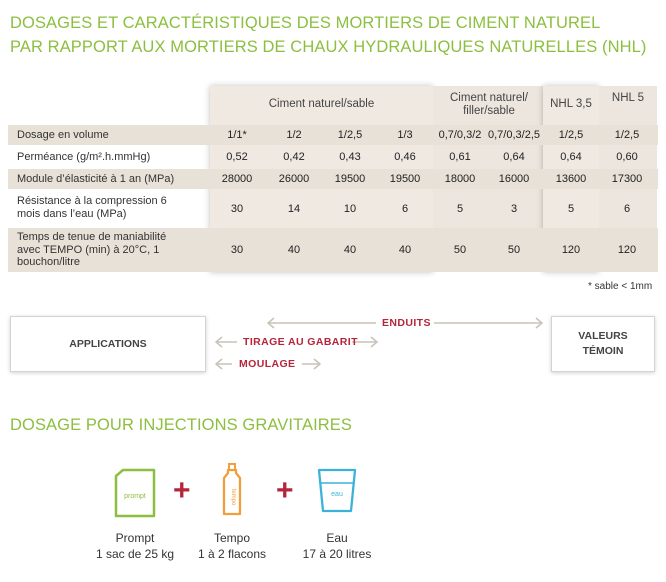 Image resolution: width=666 pixels, height=582 pixels. Describe the element at coordinates (337, 490) in the screenshot. I see `eau-glass-icon: eau` at that location.